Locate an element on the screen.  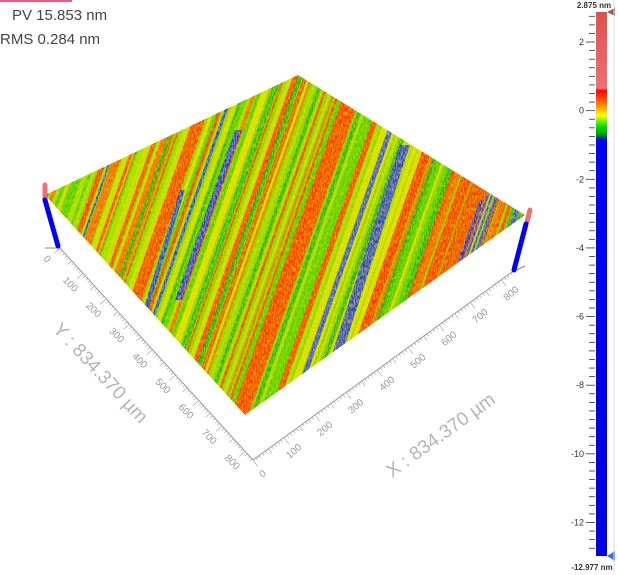
colorbar-tick-label: 0 is located at coordinates (581, 111).